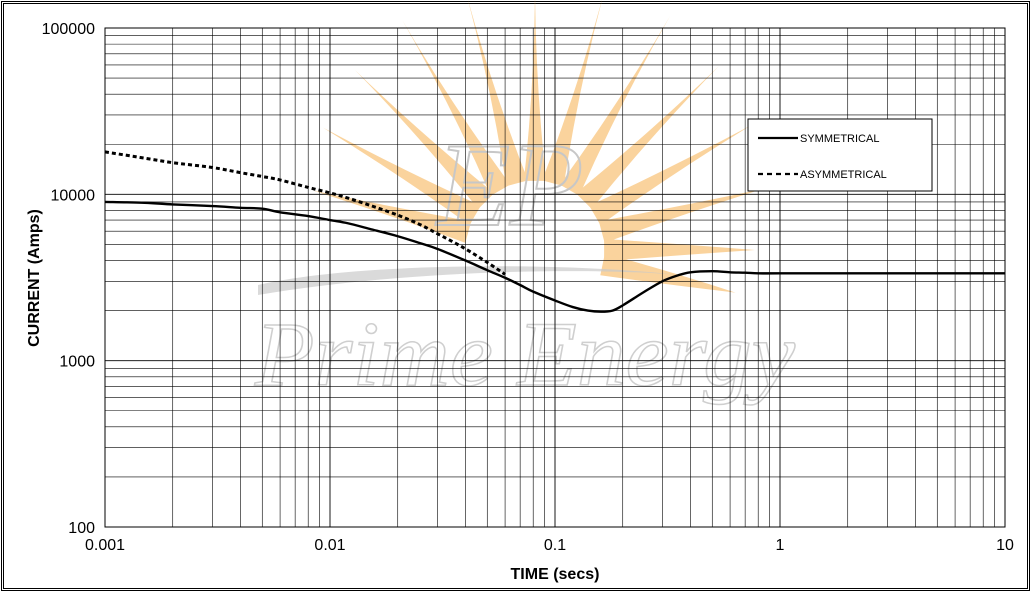  I want to click on legend: SYMMETRICAL ASYMMETRICAL, so click(840, 155).